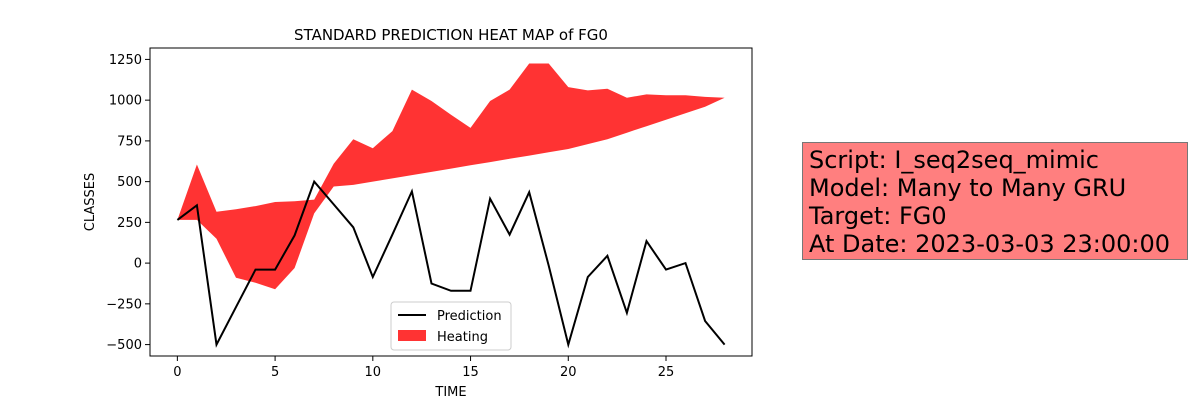  Describe the element at coordinates (124, 304) in the screenshot. I see `y-tick-label: −250` at that location.